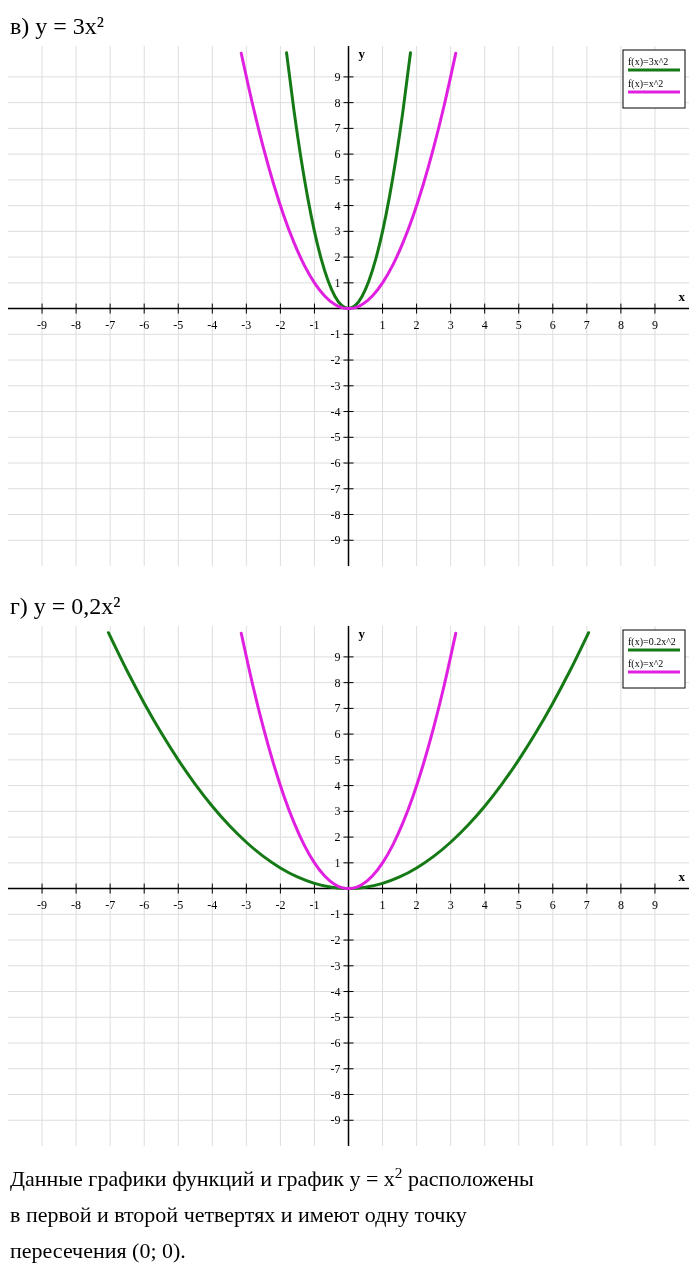  Describe the element at coordinates (648, 62) in the screenshot. I see `text: f(x)=3x^2` at that location.